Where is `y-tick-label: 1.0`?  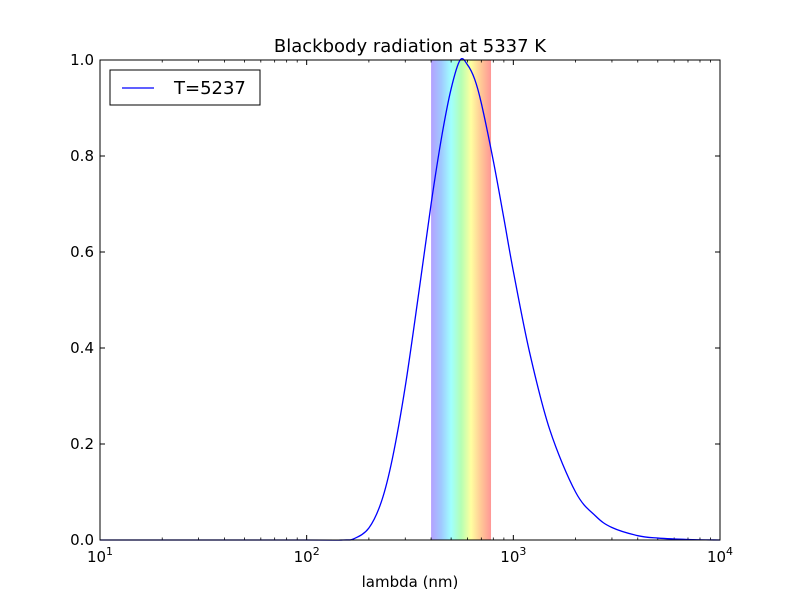 y-tick-label: 1.0 is located at coordinates (82, 60).